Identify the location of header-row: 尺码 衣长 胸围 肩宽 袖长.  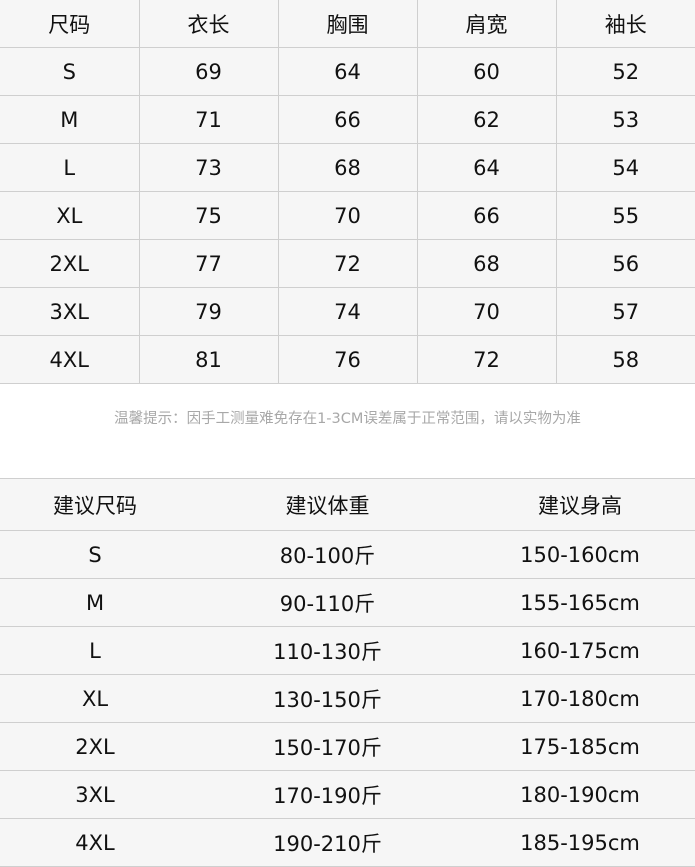
(347, 24).